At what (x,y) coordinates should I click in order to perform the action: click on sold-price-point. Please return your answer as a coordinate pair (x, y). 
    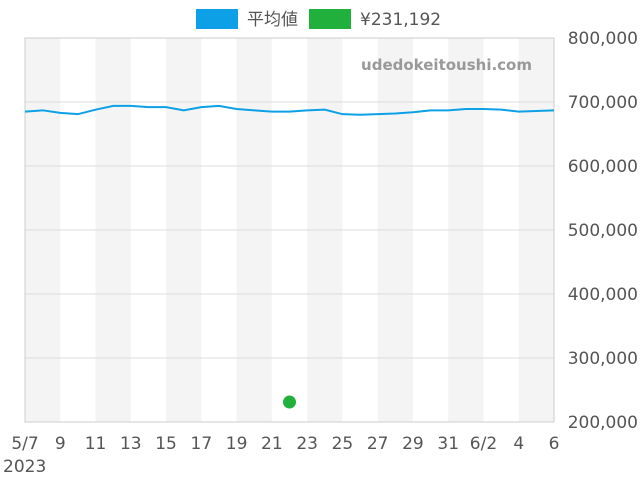
    Looking at the image, I should click on (289, 402).